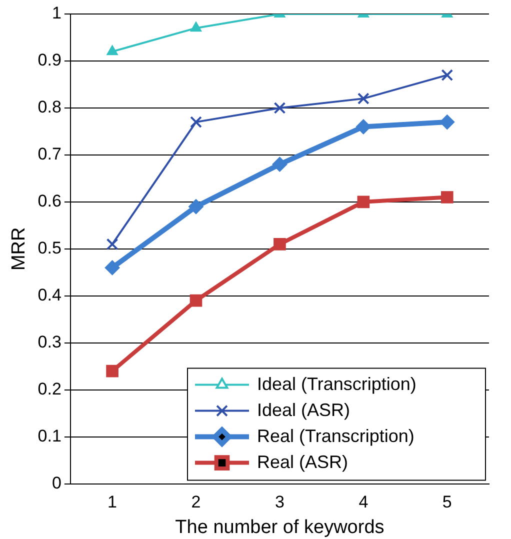 This screenshot has height=539, width=511. I want to click on x-tick-label: 2, so click(196, 502).